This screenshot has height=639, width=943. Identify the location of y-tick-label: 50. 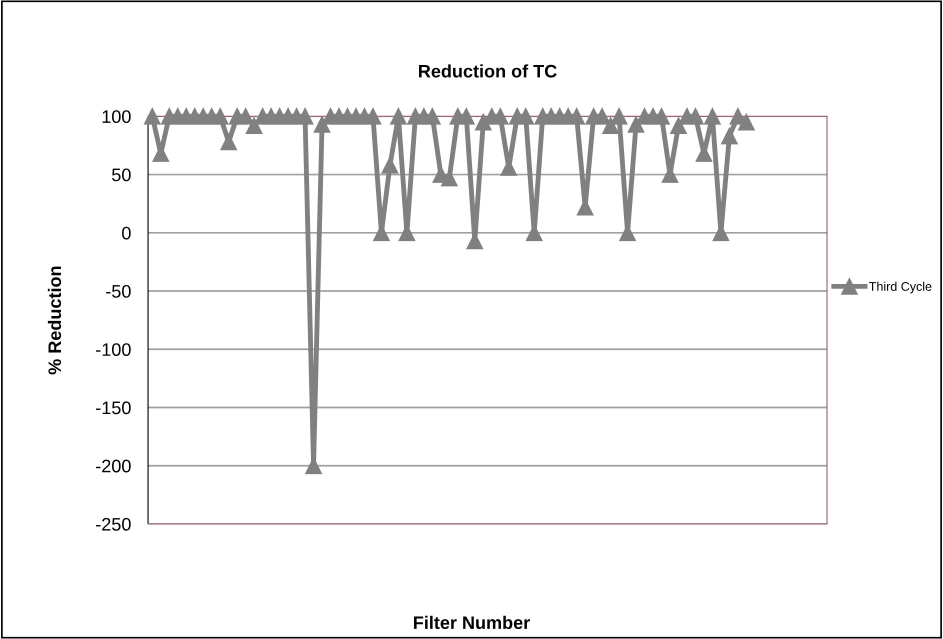
(121, 175).